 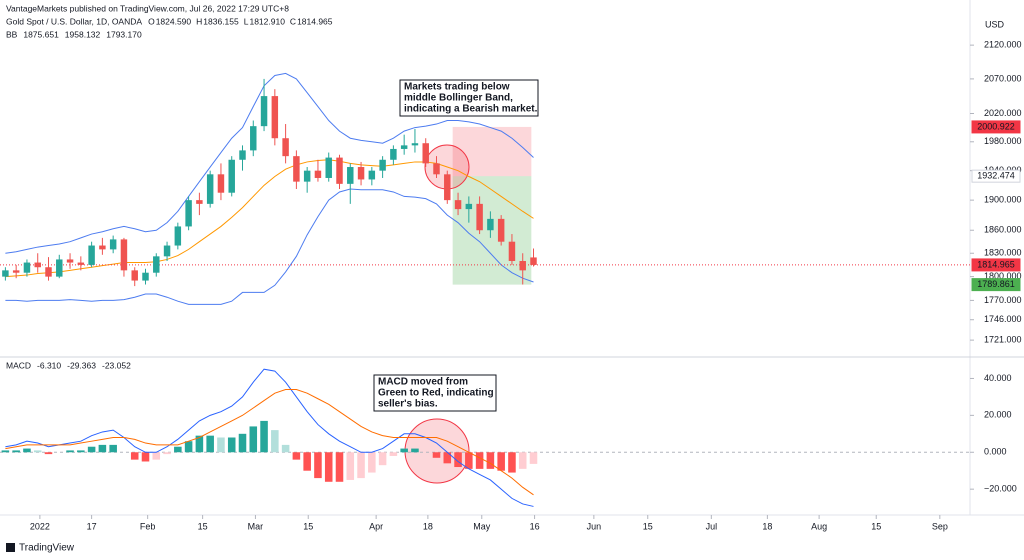 What do you see at coordinates (83, 34) in the screenshot?
I see `indicator-value: 1958.132` at bounding box center [83, 34].